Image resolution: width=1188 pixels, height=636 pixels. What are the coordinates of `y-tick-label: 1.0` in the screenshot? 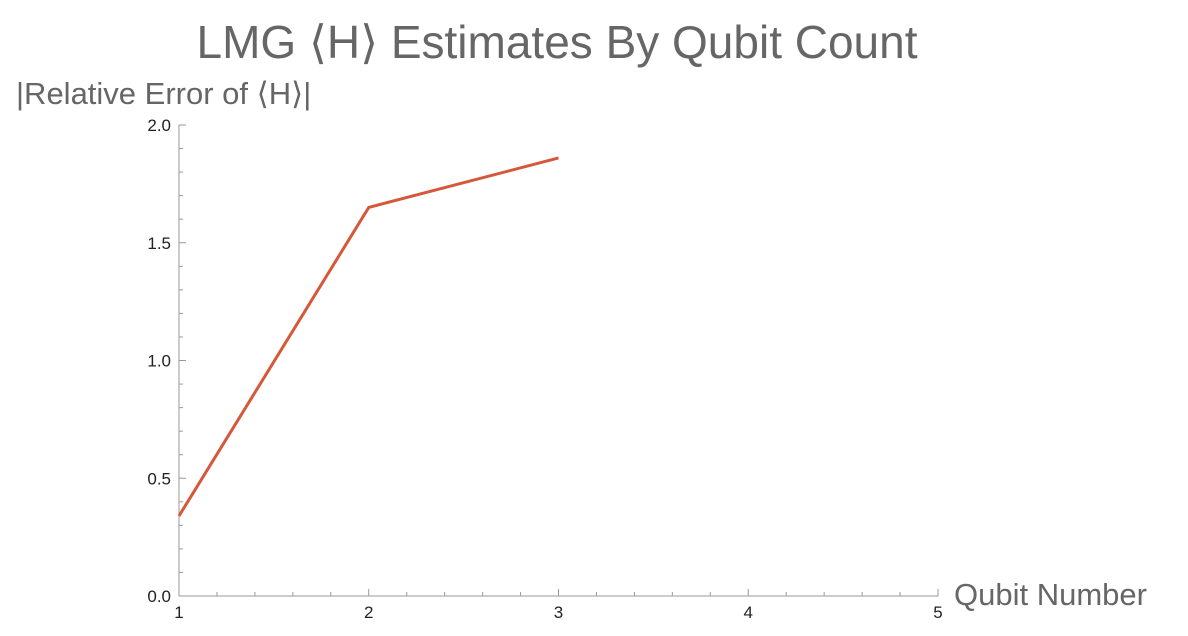 It's located at (159, 361).